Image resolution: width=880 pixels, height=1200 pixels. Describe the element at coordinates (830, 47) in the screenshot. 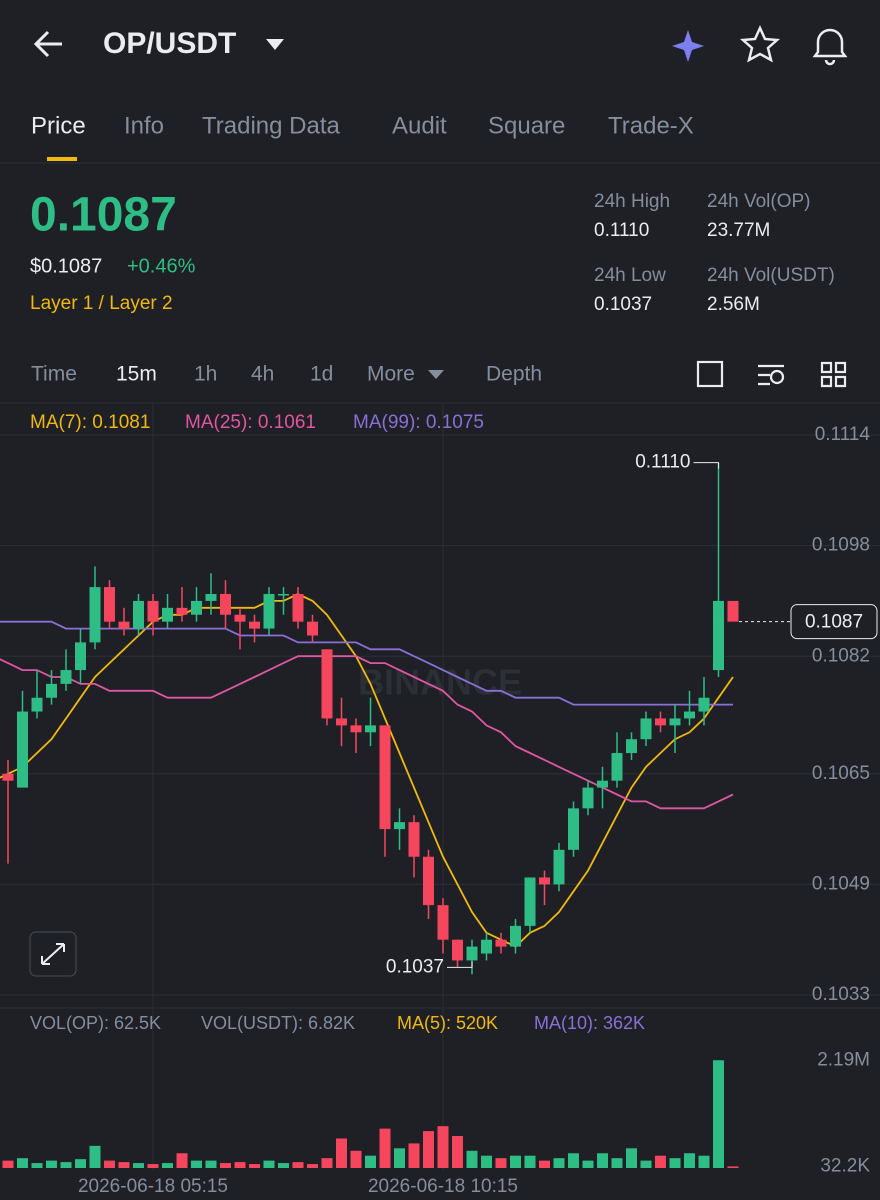

I see `alert-button` at that location.